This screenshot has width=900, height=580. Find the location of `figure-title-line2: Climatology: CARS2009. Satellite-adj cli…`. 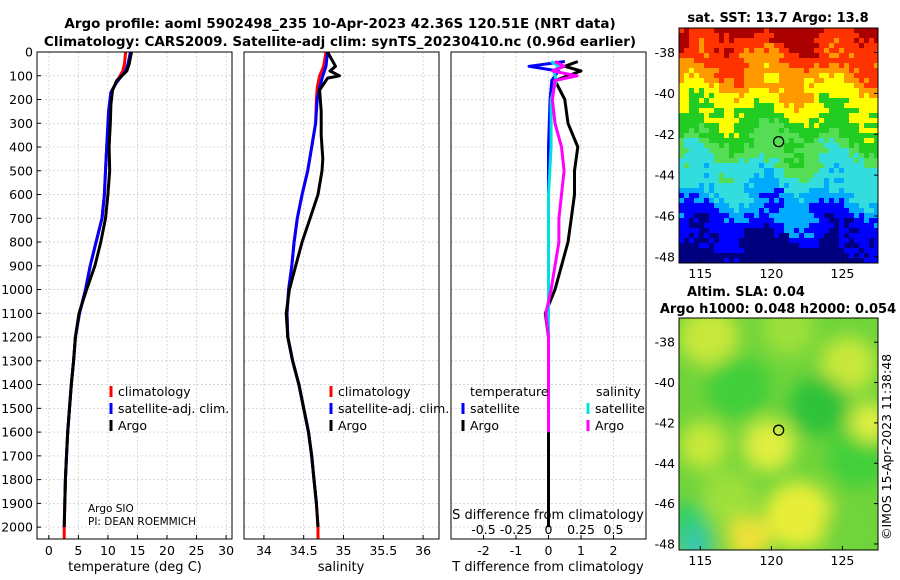

figure-title-line2: Climatology: CARS2009. Satellite-adj cli… is located at coordinates (340, 42).